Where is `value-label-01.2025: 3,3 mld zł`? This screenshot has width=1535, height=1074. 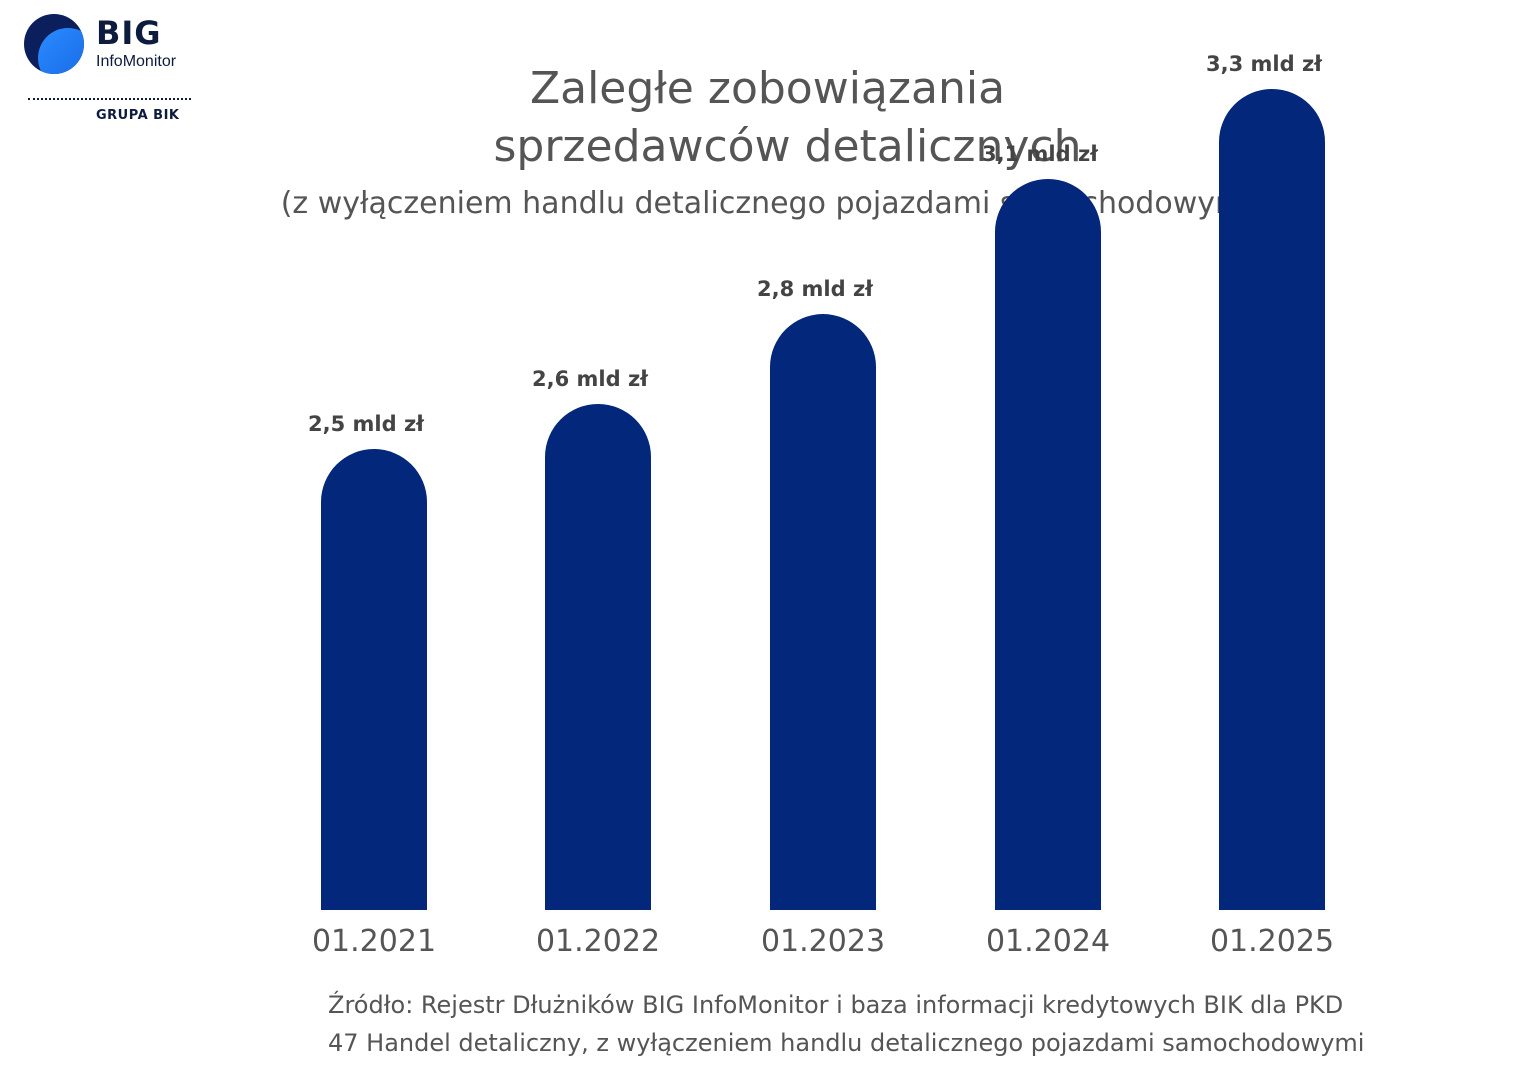
value-label-01.2025: 3,3 mld zł is located at coordinates (1264, 64).